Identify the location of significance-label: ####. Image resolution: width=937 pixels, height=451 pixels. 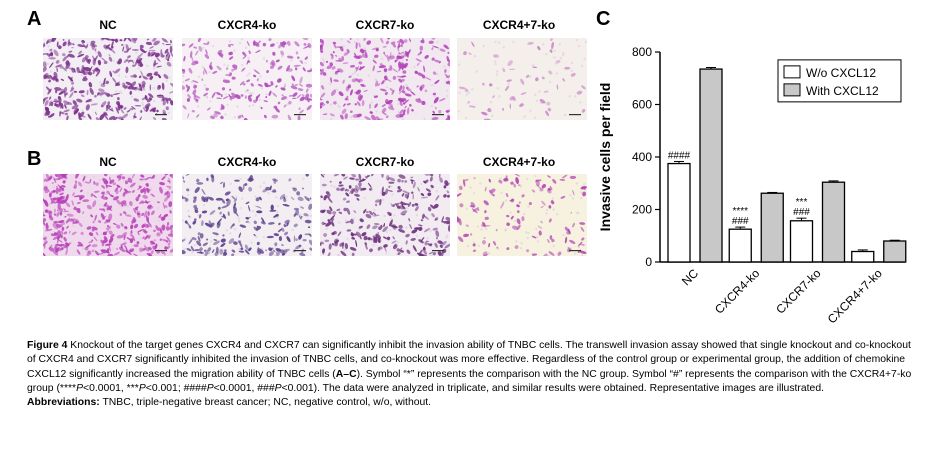
(679, 155).